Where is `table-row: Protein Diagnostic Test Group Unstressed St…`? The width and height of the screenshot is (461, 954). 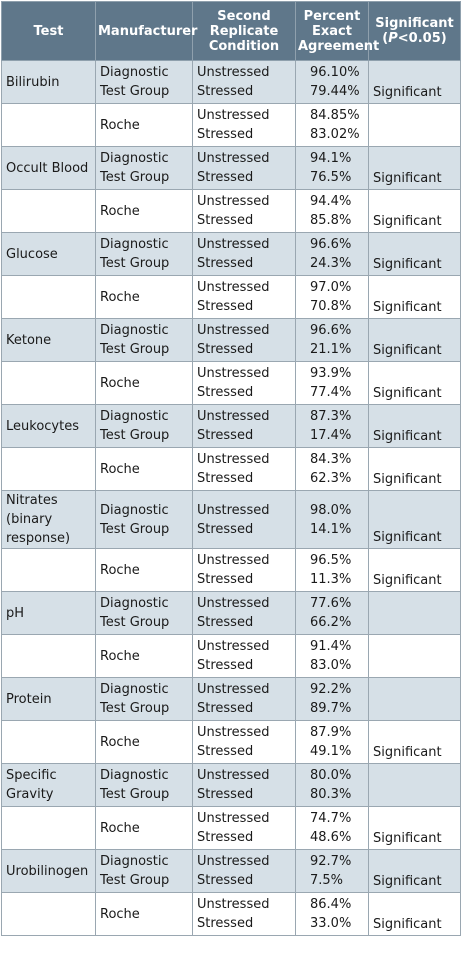
table-row: Protein Diagnostic Test Group Unstressed St… is located at coordinates (231, 699).